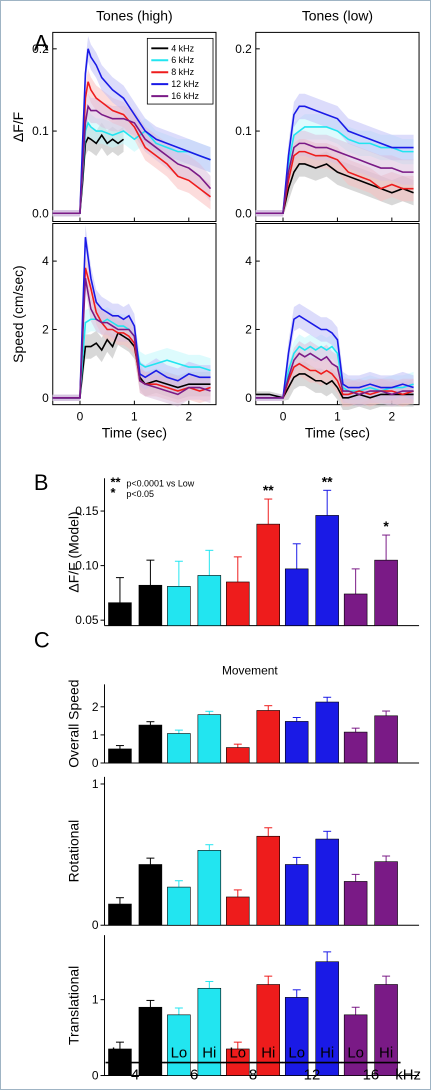 The width and height of the screenshot is (431, 1090). What do you see at coordinates (332, 332) in the screenshot?
I see `chart-speed-low-tones: 0 2 4 0 1 2 Time (sec)` at bounding box center [332, 332].